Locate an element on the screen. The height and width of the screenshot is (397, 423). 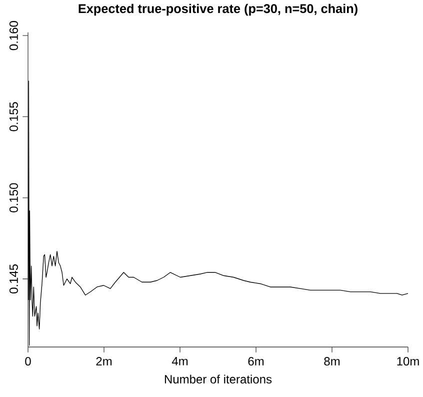
x-axis-title: Number of iterations is located at coordinates (218, 379).